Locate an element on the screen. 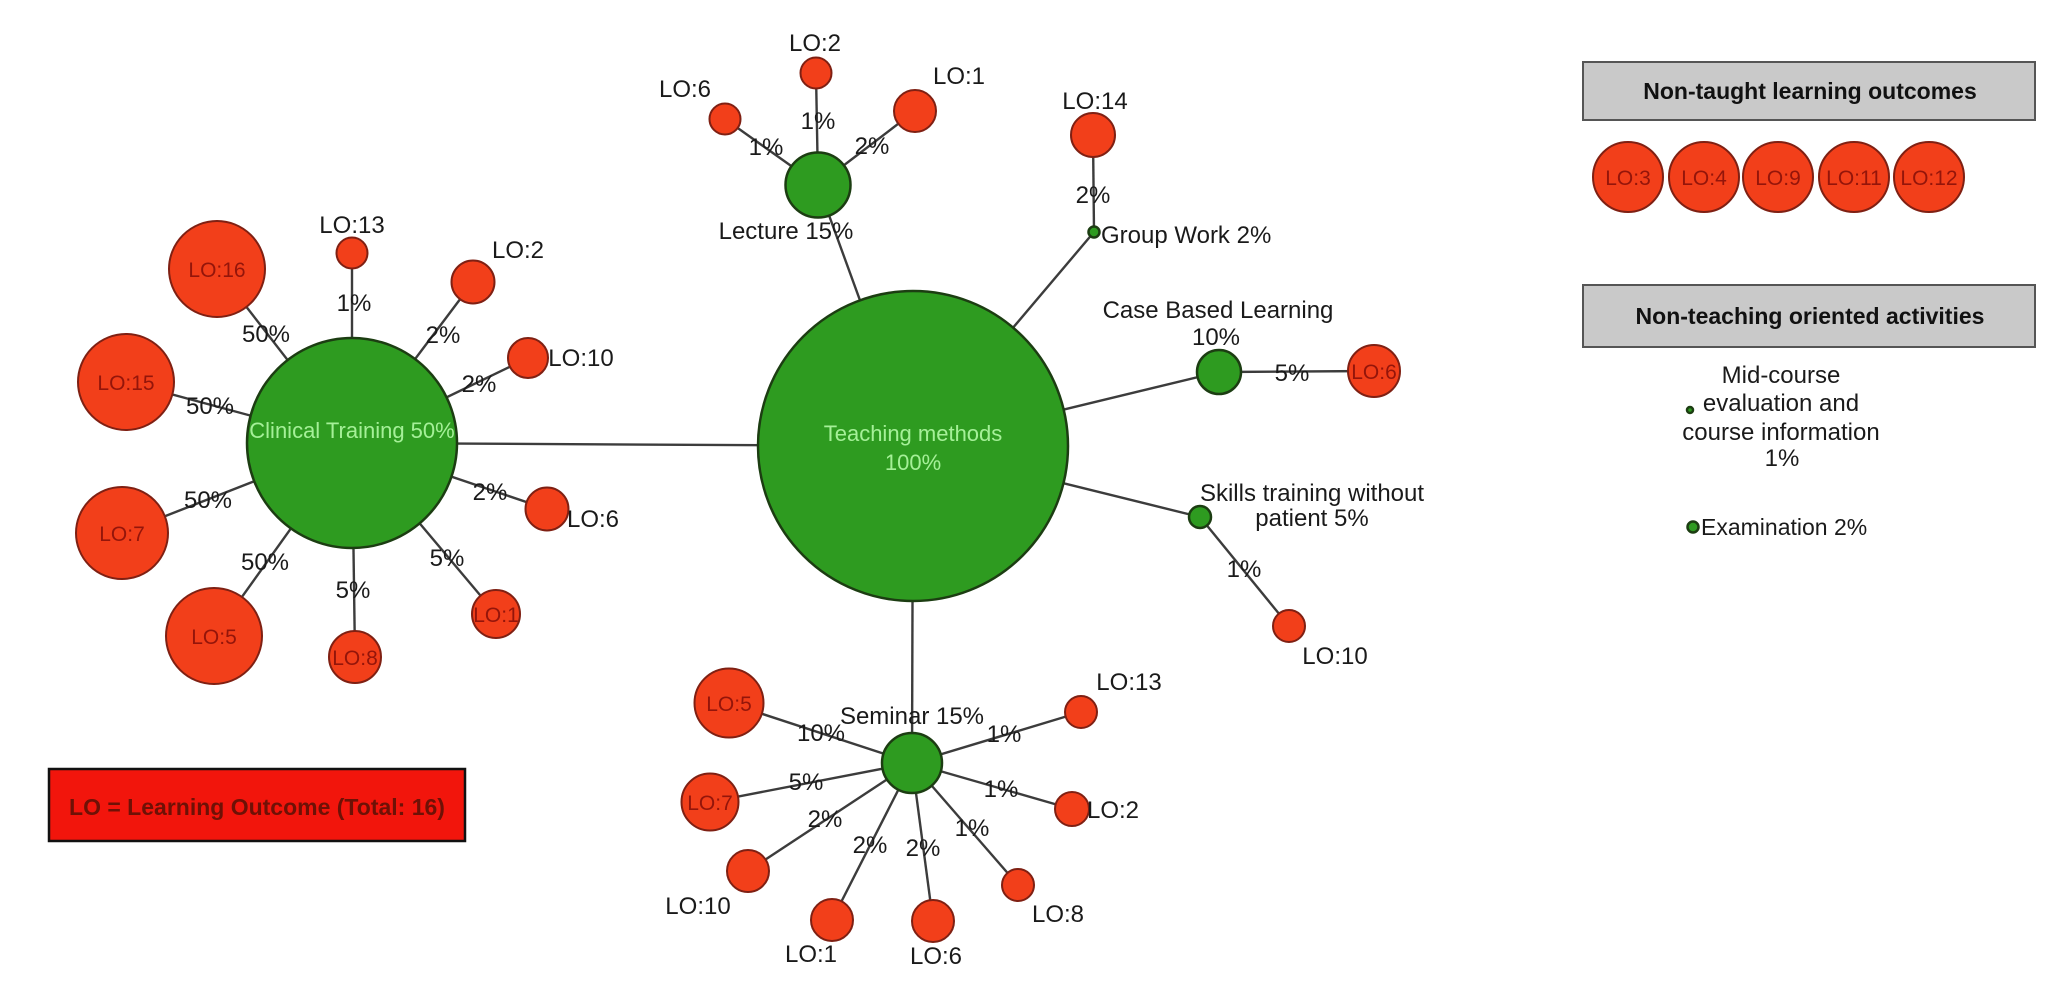  svg-text: LO:16 is located at coordinates (216, 270).